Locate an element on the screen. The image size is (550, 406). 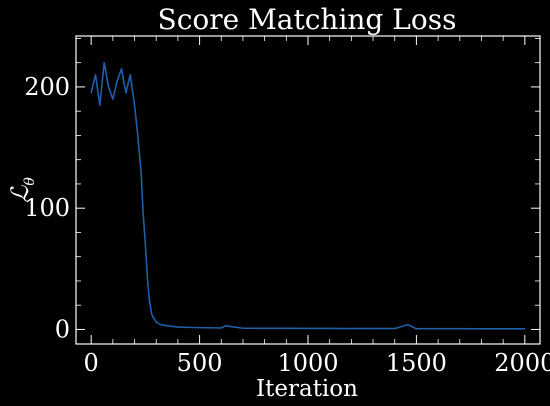
x-tick-label: 500 is located at coordinates (200, 363).